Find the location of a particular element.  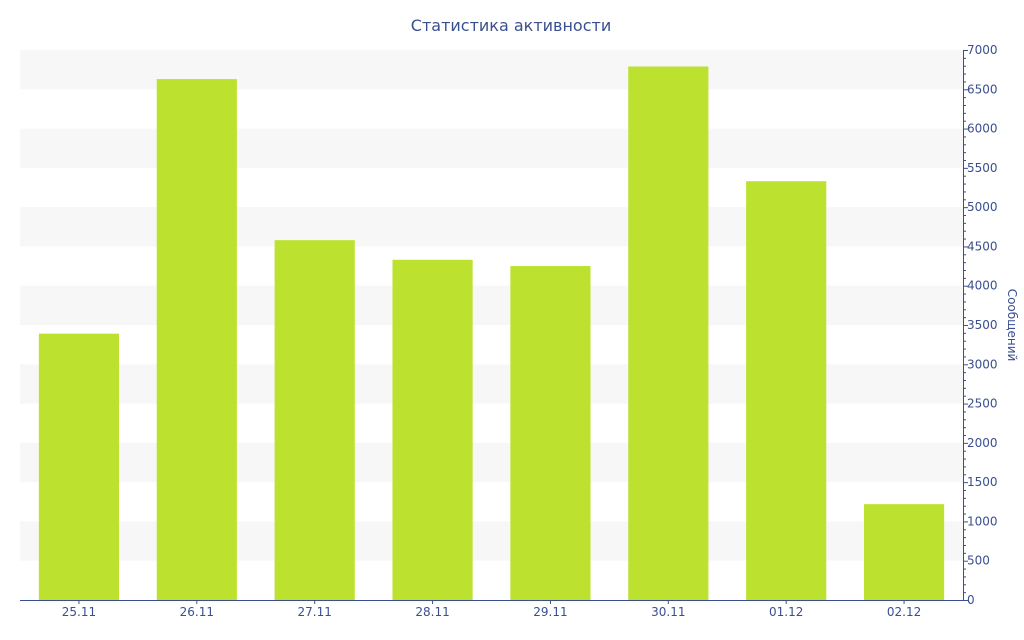

bar-30.11 is located at coordinates (668, 333).